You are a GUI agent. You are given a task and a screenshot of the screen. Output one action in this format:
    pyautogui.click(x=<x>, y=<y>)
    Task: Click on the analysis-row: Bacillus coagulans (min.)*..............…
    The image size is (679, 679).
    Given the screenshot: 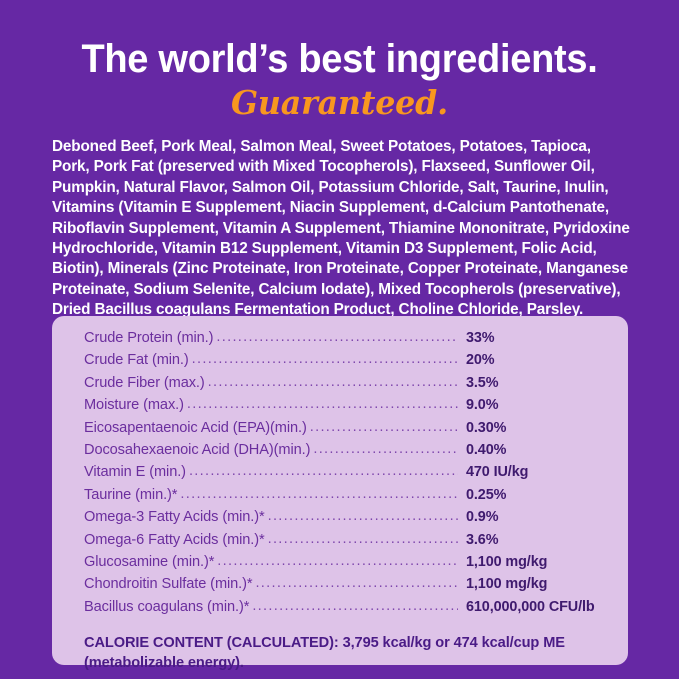 What is the action you would take?
    pyautogui.click(x=344, y=610)
    